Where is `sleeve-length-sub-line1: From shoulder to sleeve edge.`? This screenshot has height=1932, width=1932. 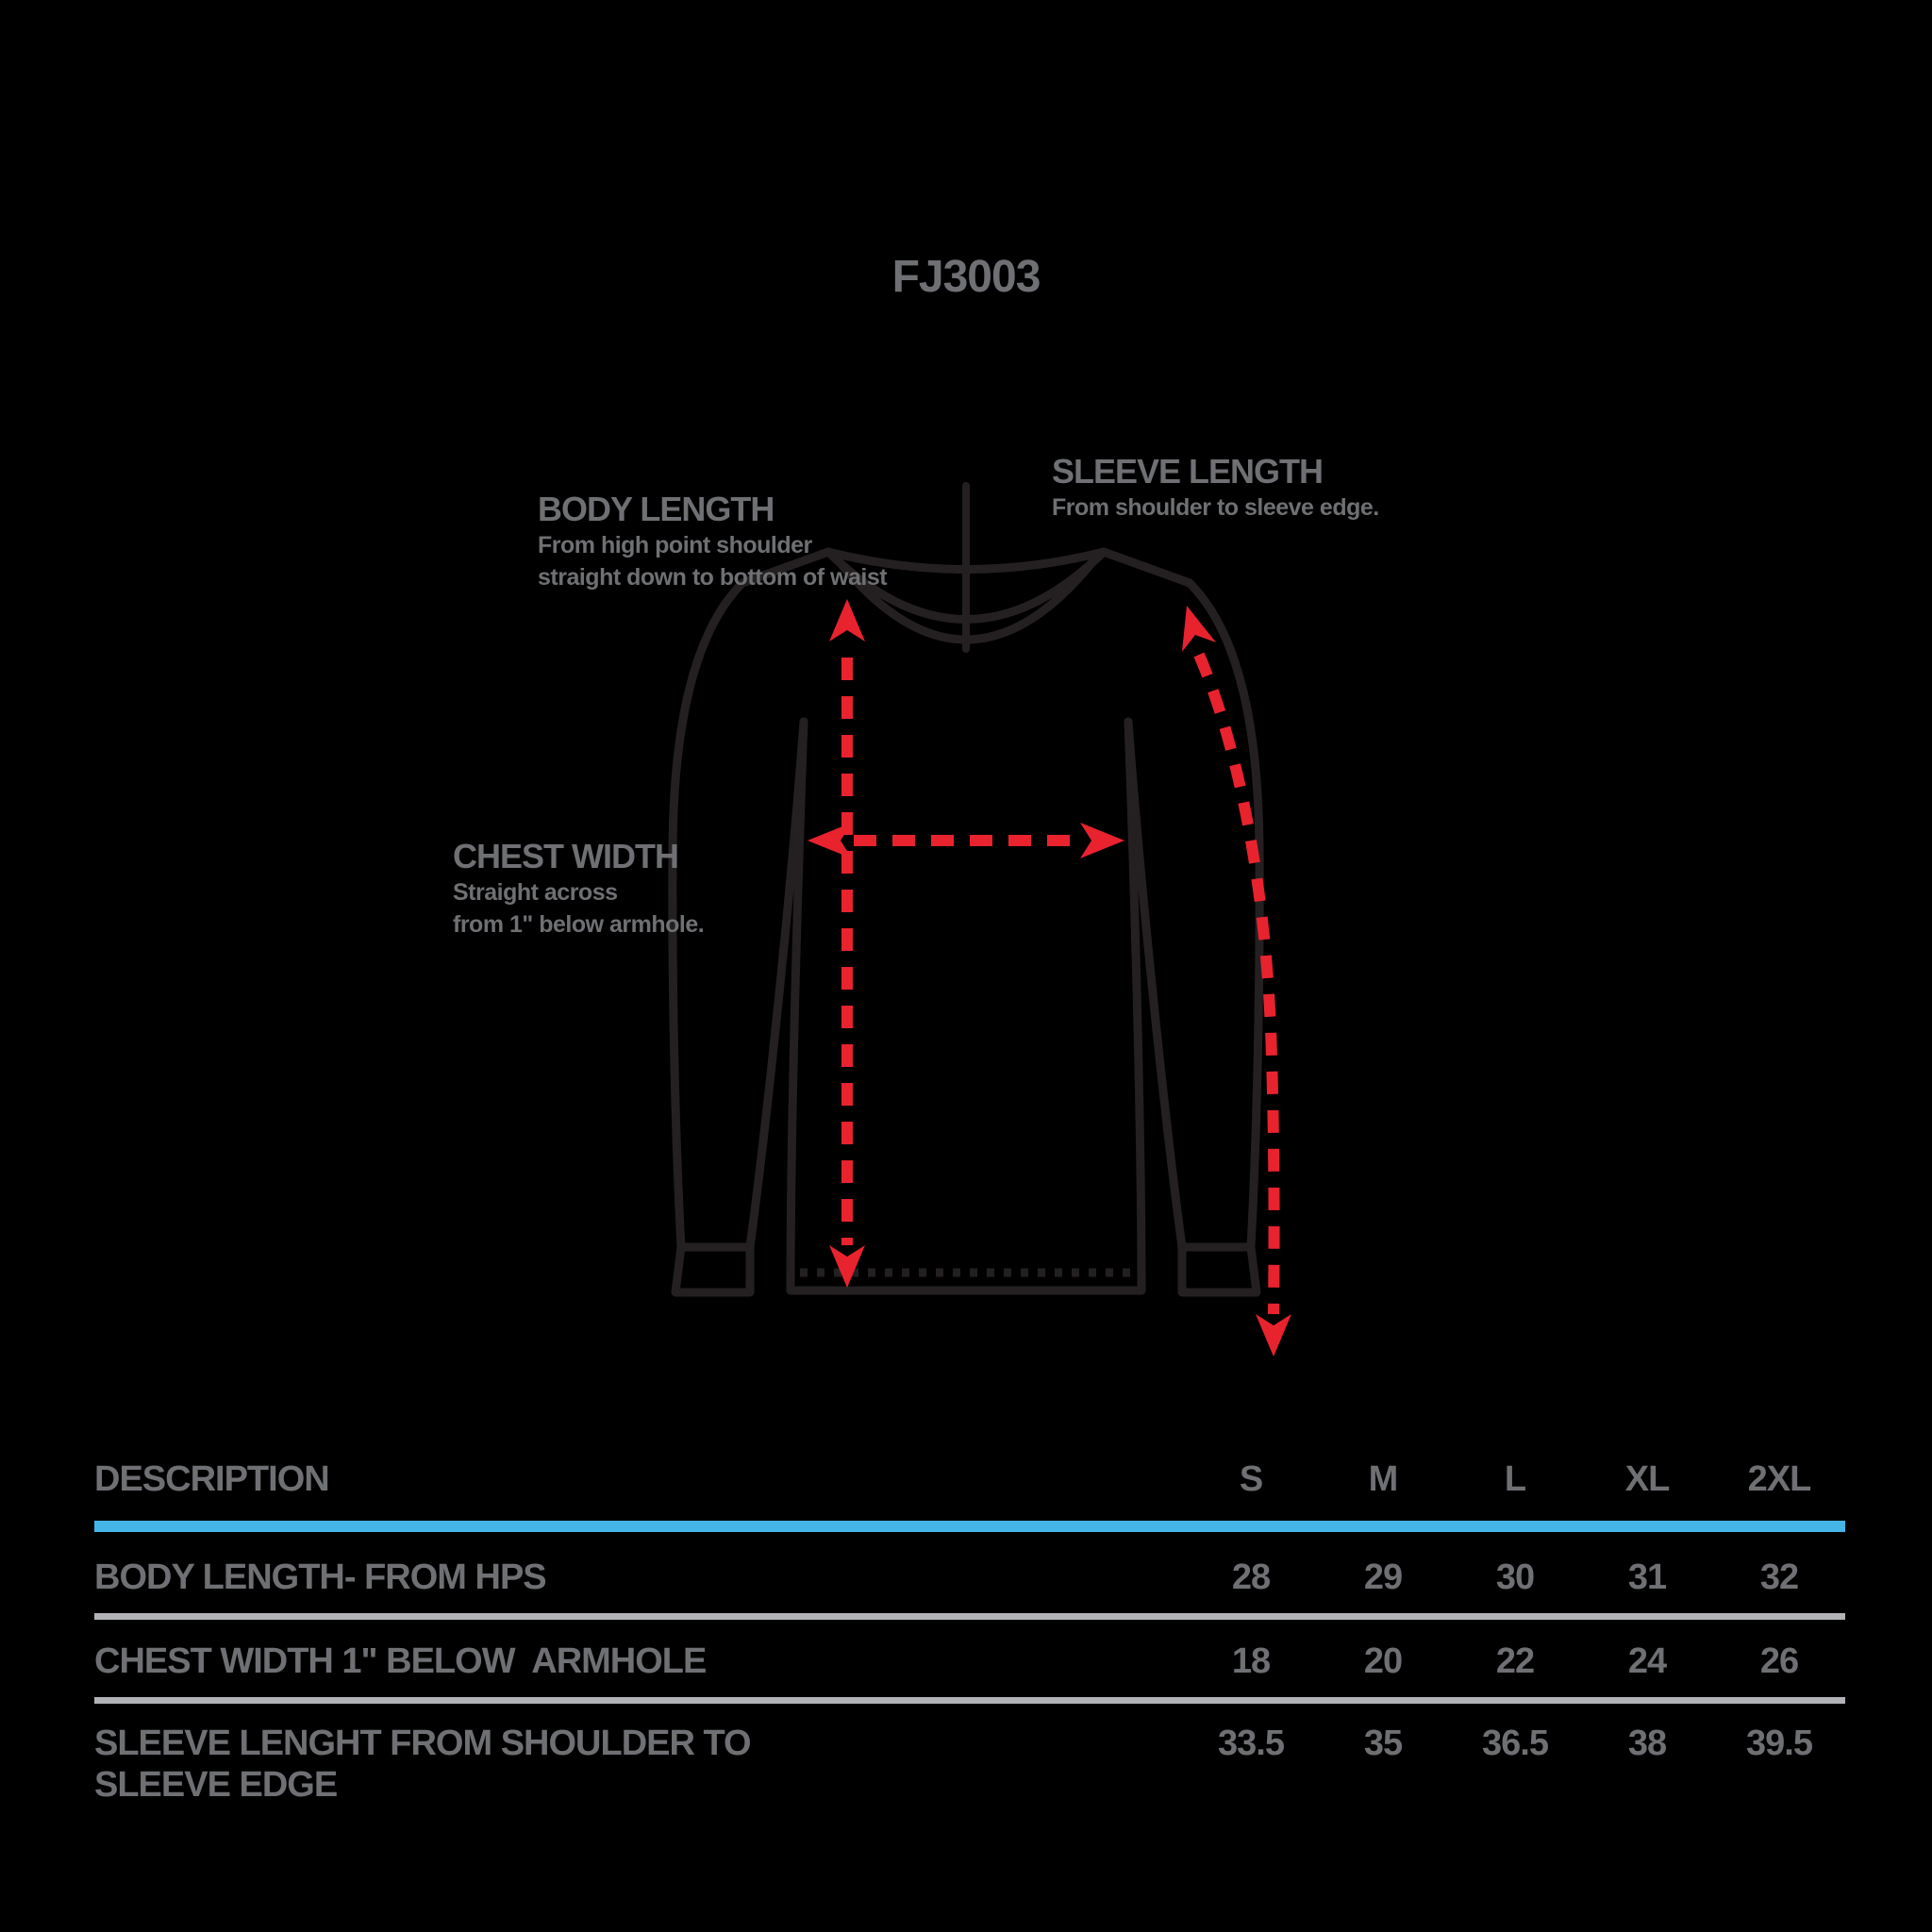
sleeve-length-sub-line1: From shoulder to sleeve edge. is located at coordinates (1216, 507).